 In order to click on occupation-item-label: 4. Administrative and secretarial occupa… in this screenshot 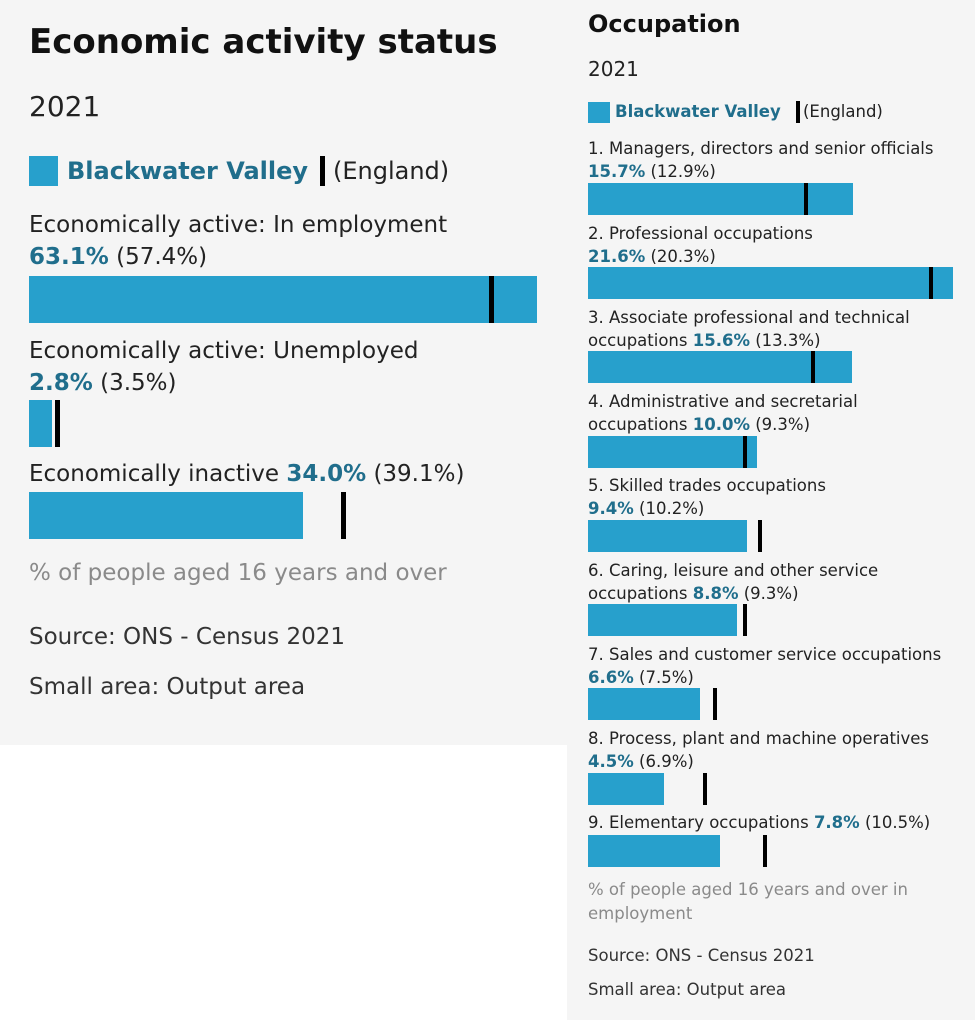, I will do `click(773, 413)`.